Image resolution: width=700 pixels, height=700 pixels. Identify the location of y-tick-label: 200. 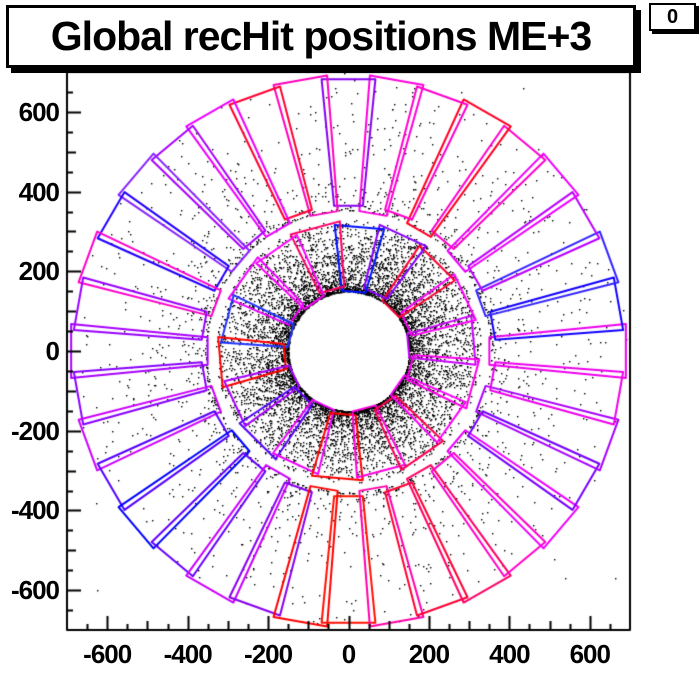
(39, 271).